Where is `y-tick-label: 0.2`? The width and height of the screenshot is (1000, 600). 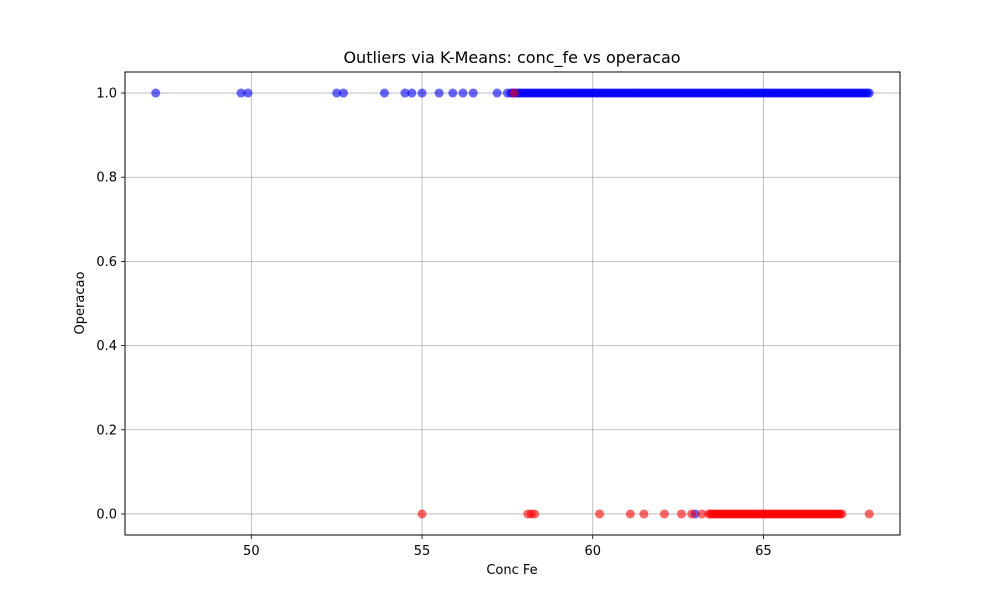
y-tick-label: 0.2 is located at coordinates (106, 430).